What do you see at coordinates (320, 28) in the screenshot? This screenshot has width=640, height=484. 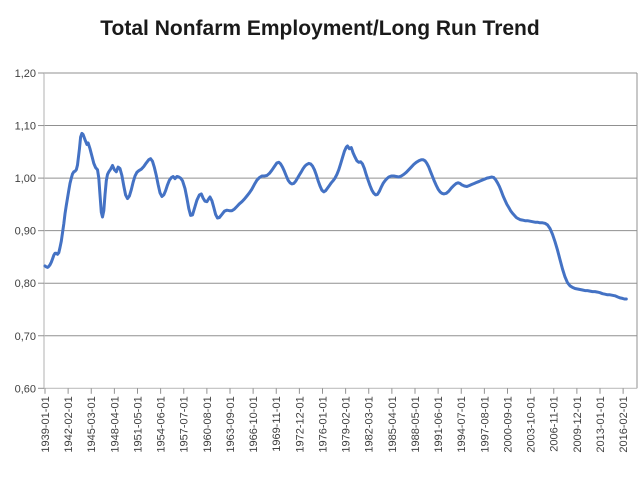 I see `chart-title: Total Nonfarm Employment/Long Run Trend` at bounding box center [320, 28].